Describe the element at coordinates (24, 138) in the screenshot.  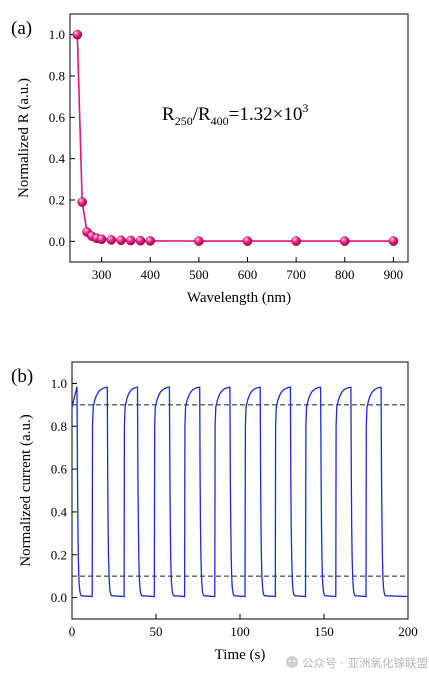
I see `panel-a-y-axis-label: Normalized R (a.u.)` at that location.